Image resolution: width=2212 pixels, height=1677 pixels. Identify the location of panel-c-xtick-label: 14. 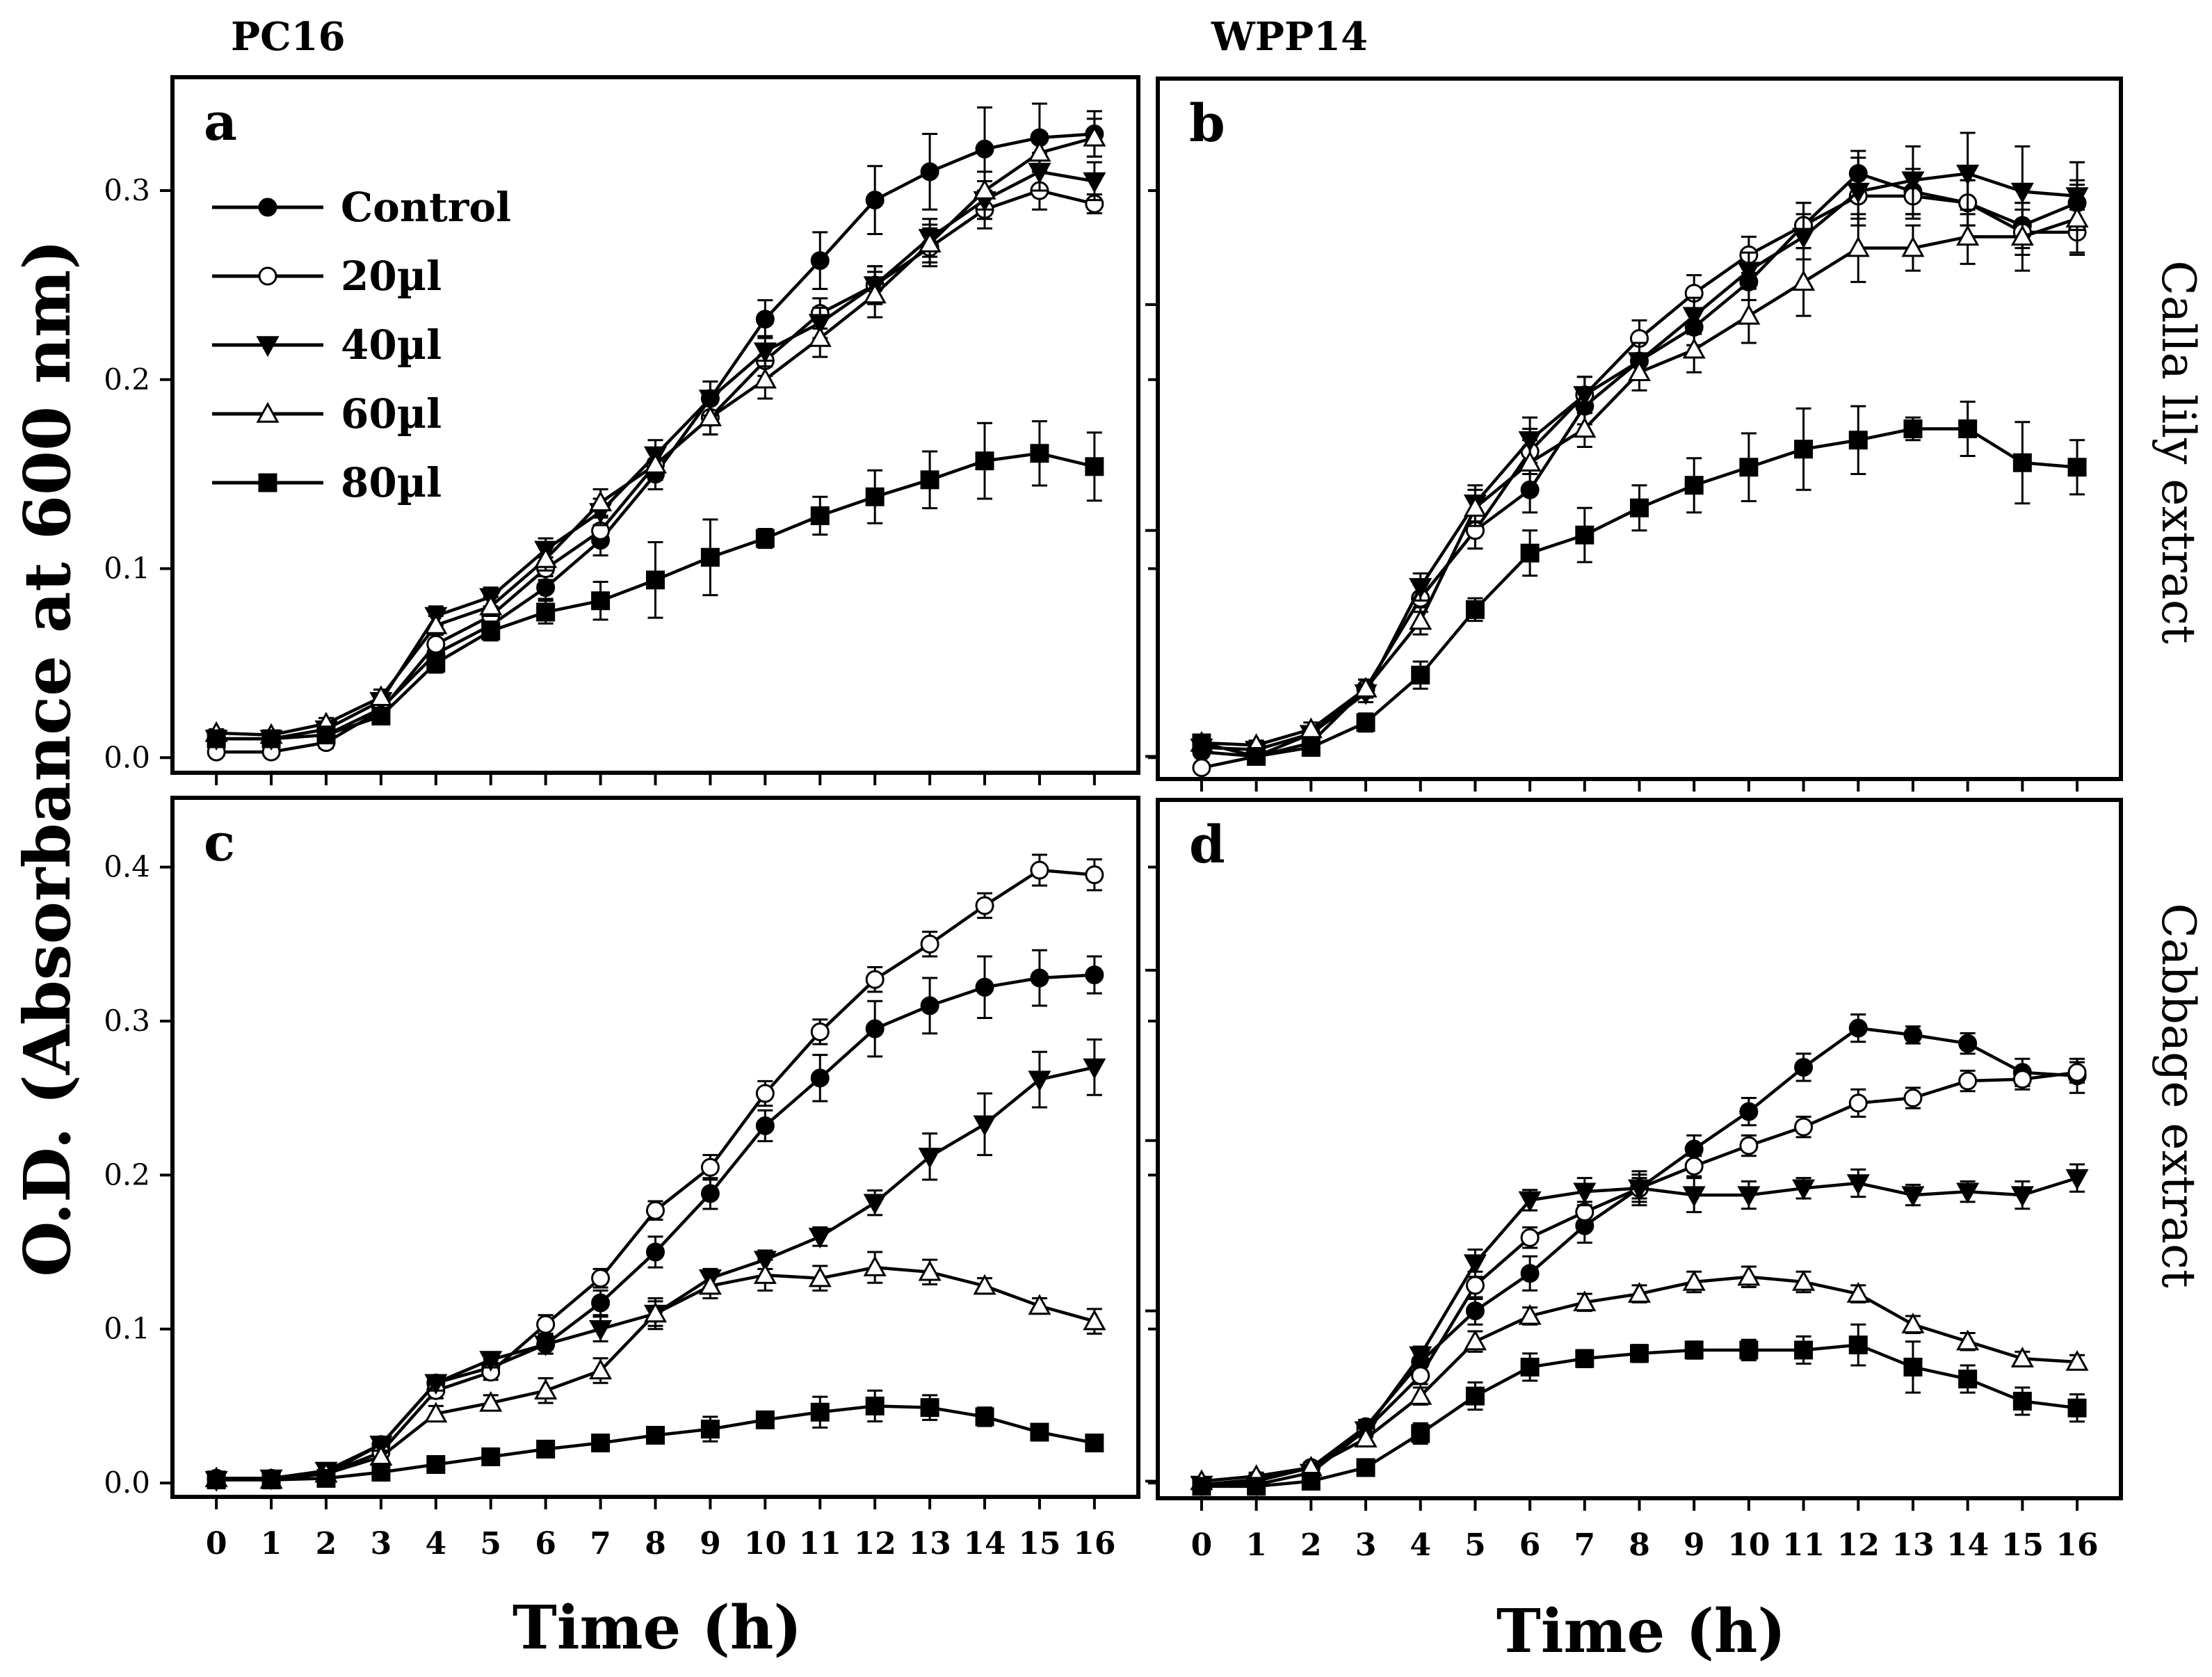
(985, 1544).